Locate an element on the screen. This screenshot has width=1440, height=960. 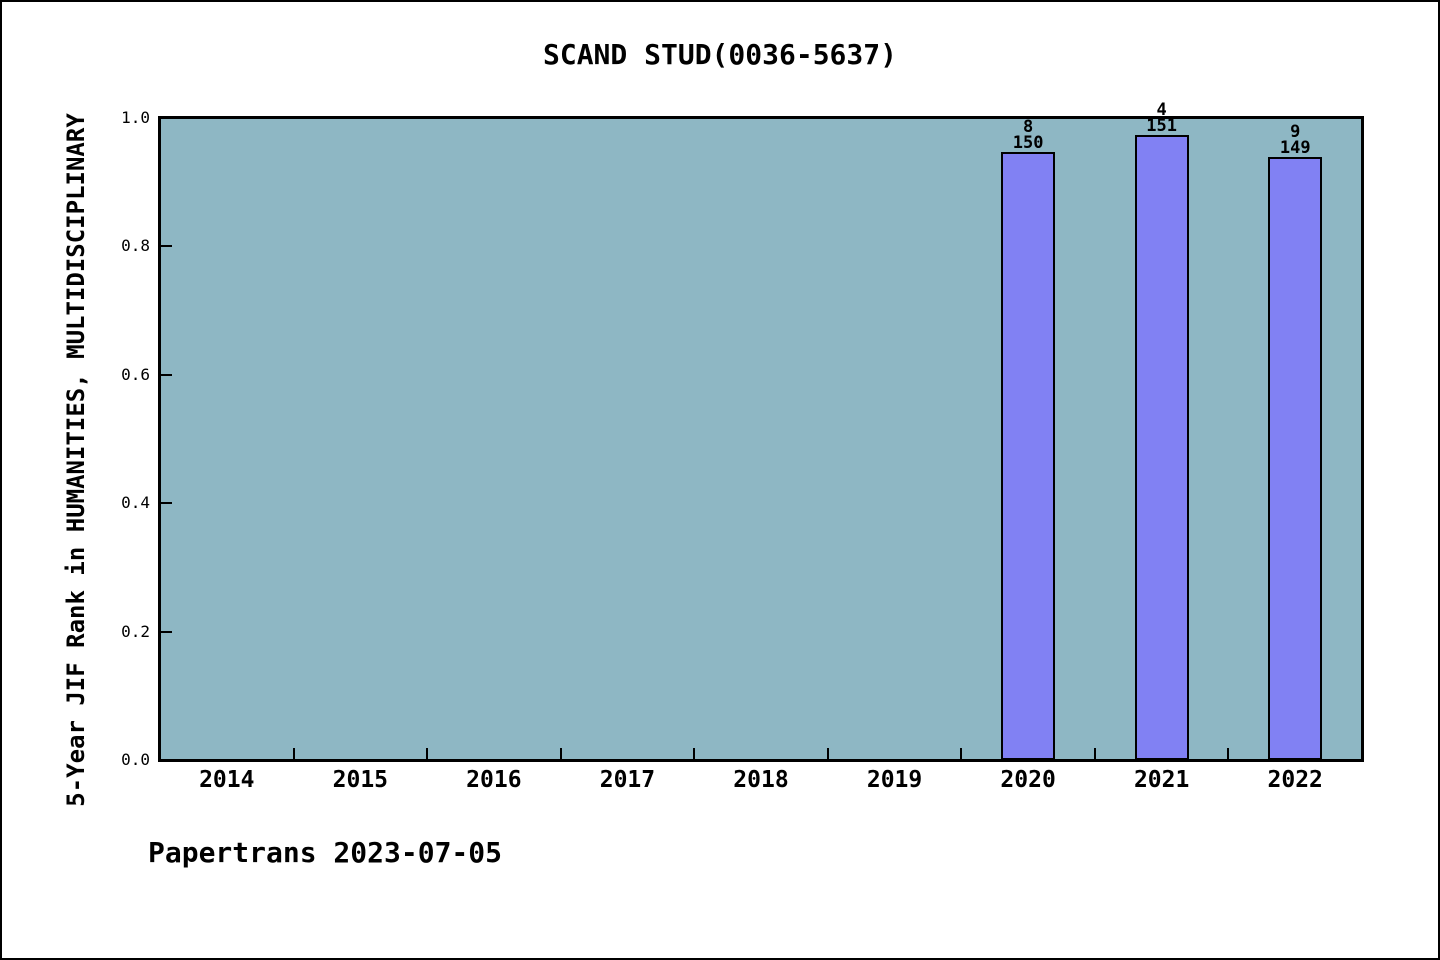
x-tick-label-2015: 2015 is located at coordinates (360, 780).